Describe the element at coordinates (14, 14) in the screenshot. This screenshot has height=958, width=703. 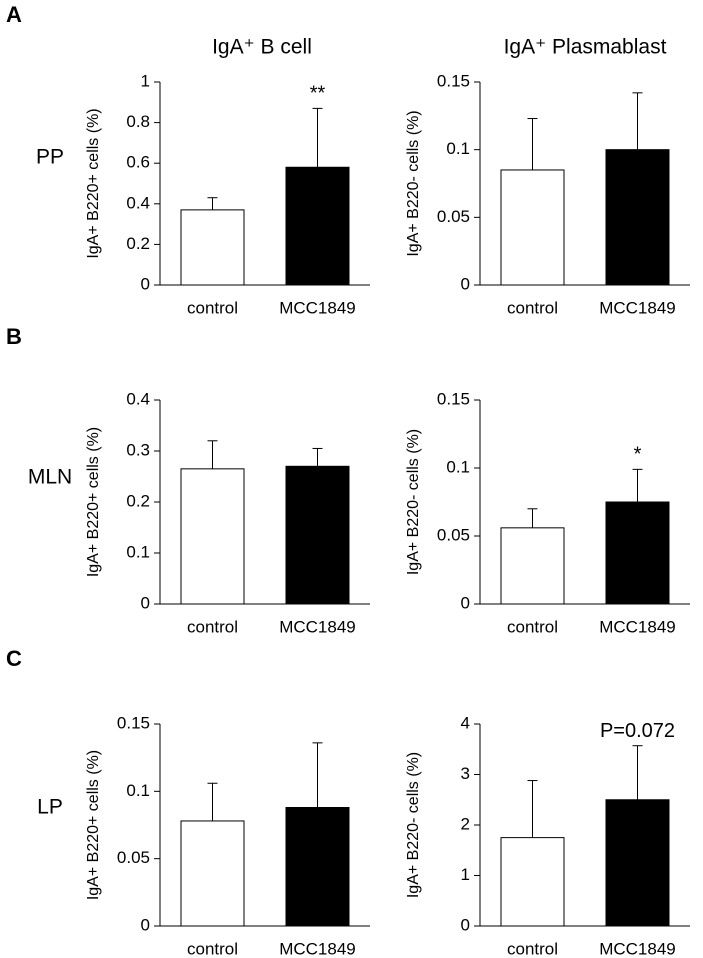
I see `panel-label: A` at that location.